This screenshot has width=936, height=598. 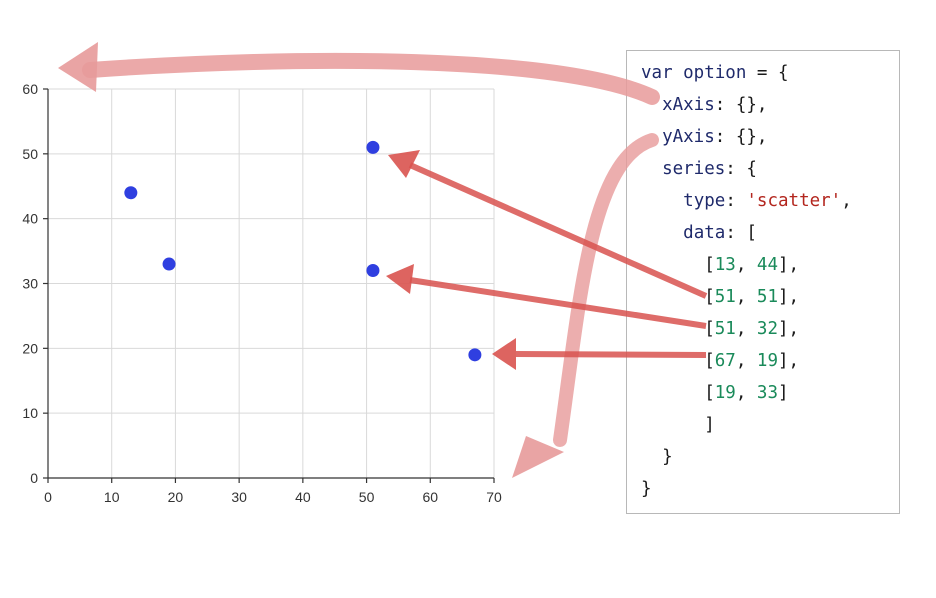 What do you see at coordinates (752, 297) in the screenshot?
I see `code-data-row: [51, 51],` at bounding box center [752, 297].